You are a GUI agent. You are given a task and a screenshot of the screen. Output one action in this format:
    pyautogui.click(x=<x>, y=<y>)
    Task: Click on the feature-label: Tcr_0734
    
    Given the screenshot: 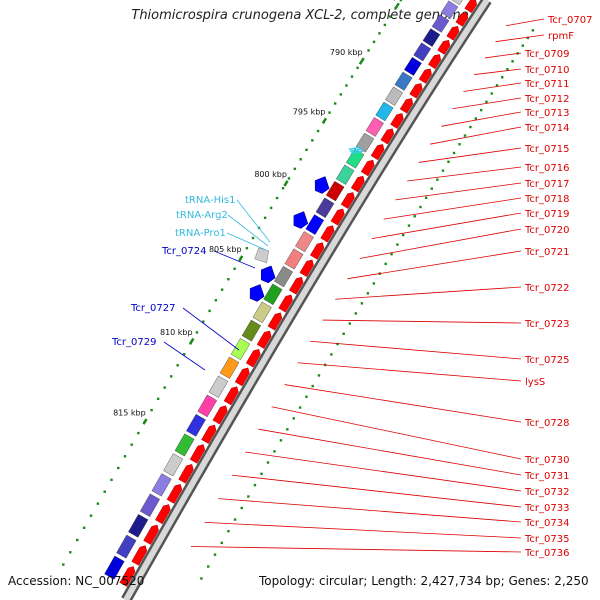 What is the action you would take?
    pyautogui.click(x=546, y=523)
    